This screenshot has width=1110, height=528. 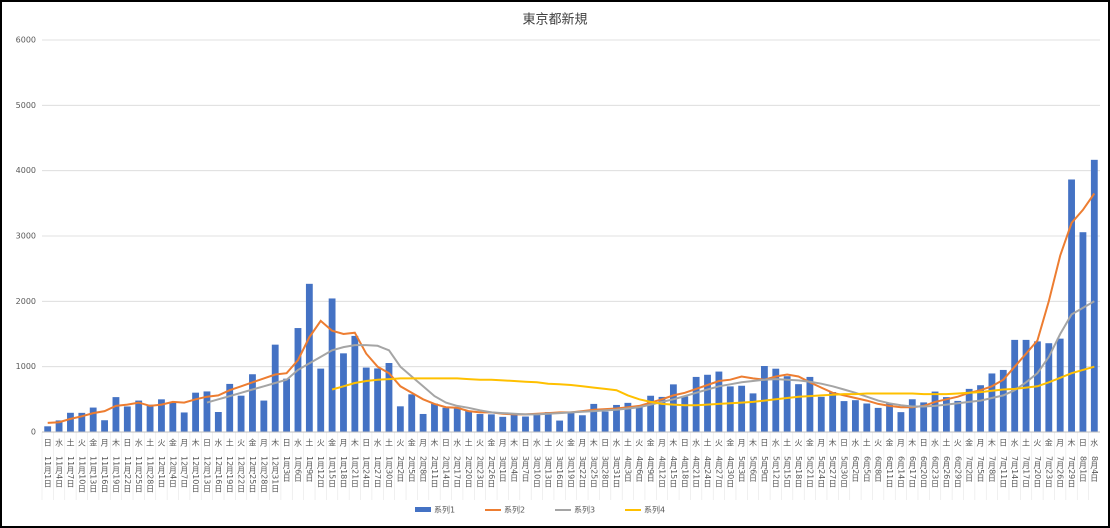 I want to click on x-tick-label: 4月21日, so click(x=696, y=472).